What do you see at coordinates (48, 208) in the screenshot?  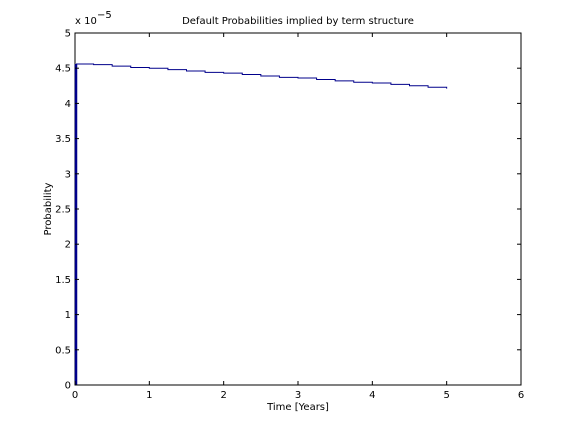 I see `y-axis-label: Probability` at bounding box center [48, 208].